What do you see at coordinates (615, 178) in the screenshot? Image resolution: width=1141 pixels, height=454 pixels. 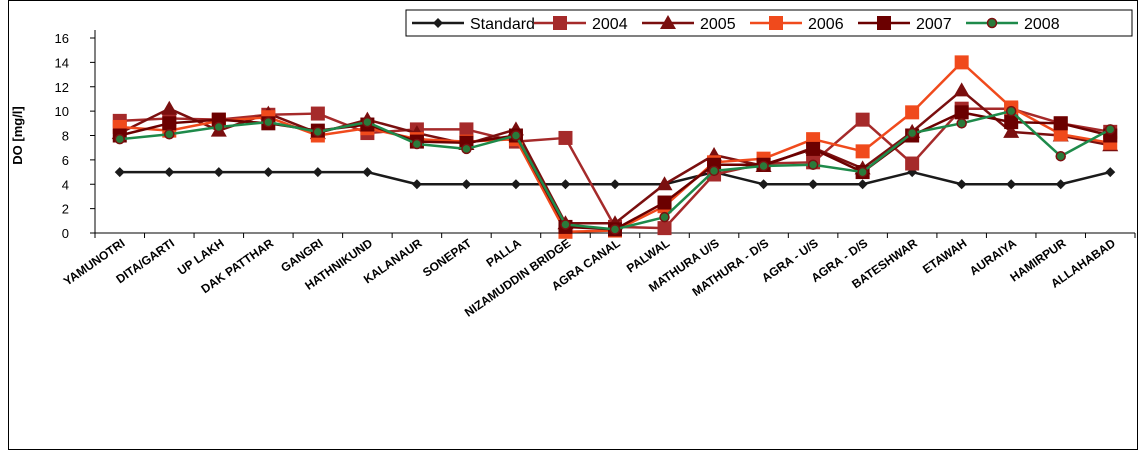 I see `series-Standard` at bounding box center [615, 178].